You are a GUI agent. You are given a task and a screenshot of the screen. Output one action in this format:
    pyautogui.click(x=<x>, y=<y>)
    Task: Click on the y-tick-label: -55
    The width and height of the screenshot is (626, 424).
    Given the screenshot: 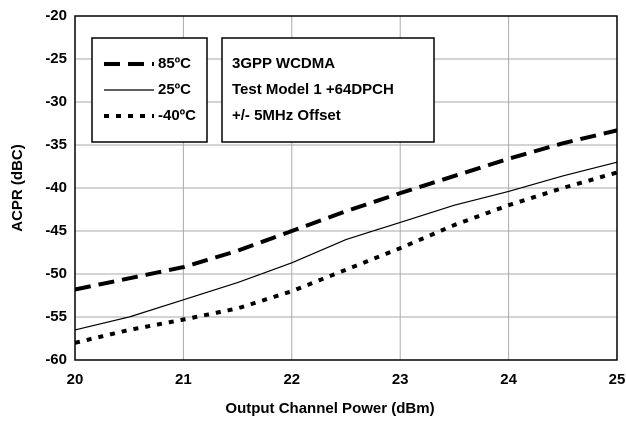 What is the action you would take?
    pyautogui.click(x=56, y=316)
    